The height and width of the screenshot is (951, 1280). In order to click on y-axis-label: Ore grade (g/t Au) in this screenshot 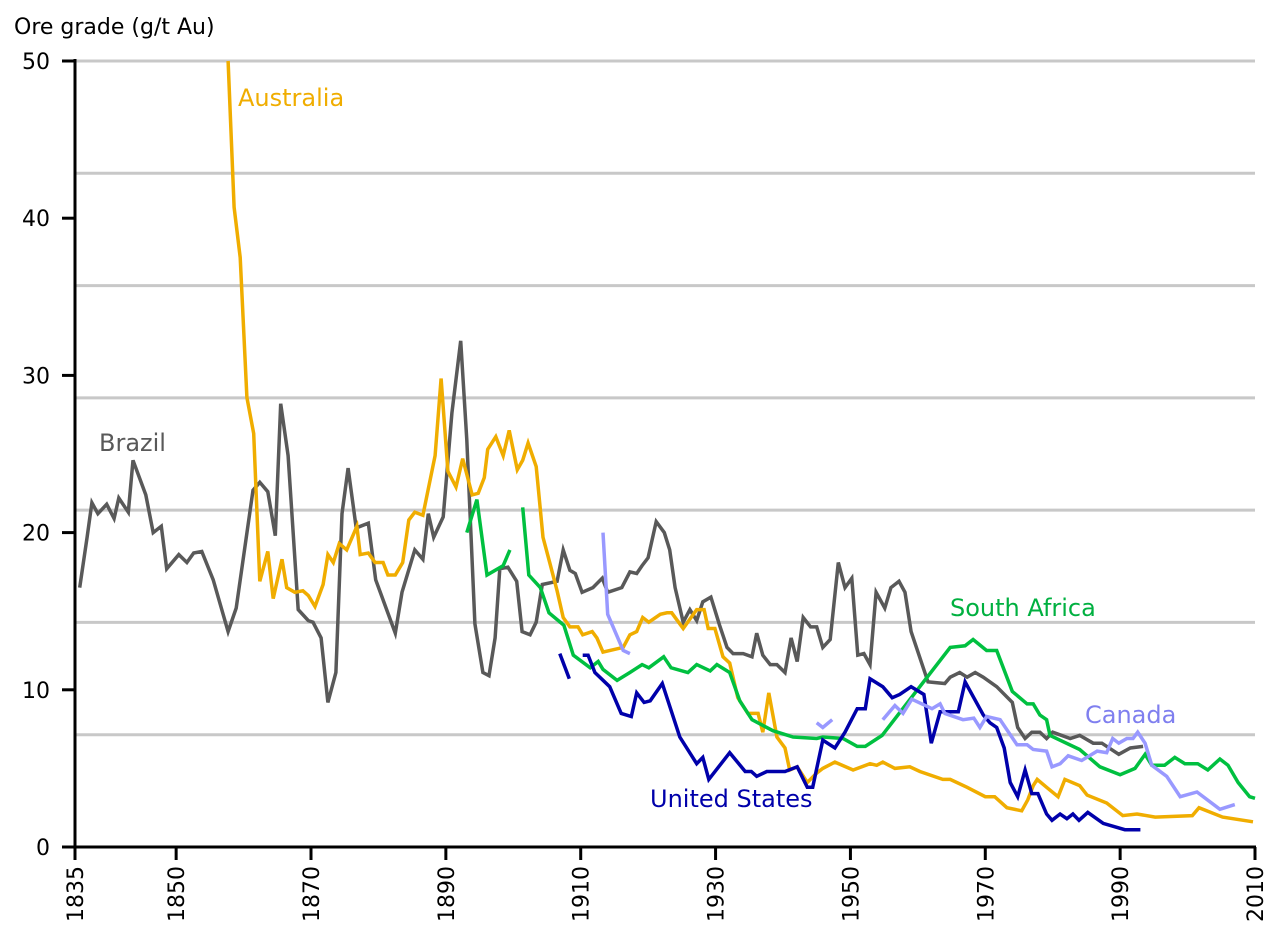, I will do `click(114, 27)`.